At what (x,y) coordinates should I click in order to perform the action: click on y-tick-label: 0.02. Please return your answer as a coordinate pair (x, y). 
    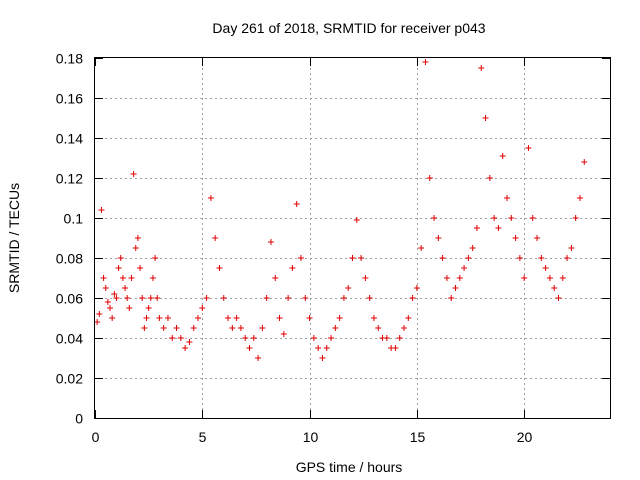
    Looking at the image, I should click on (69, 379).